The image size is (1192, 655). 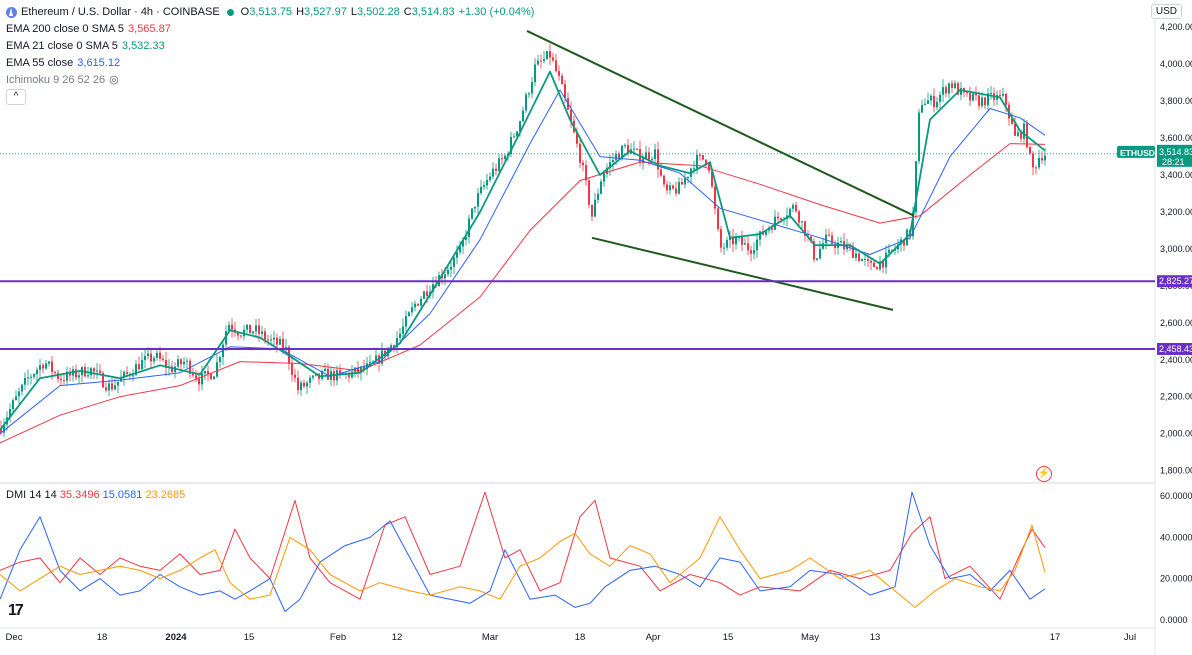 What do you see at coordinates (1176, 138) in the screenshot?
I see `price-tick-label: 3,600.00` at bounding box center [1176, 138].